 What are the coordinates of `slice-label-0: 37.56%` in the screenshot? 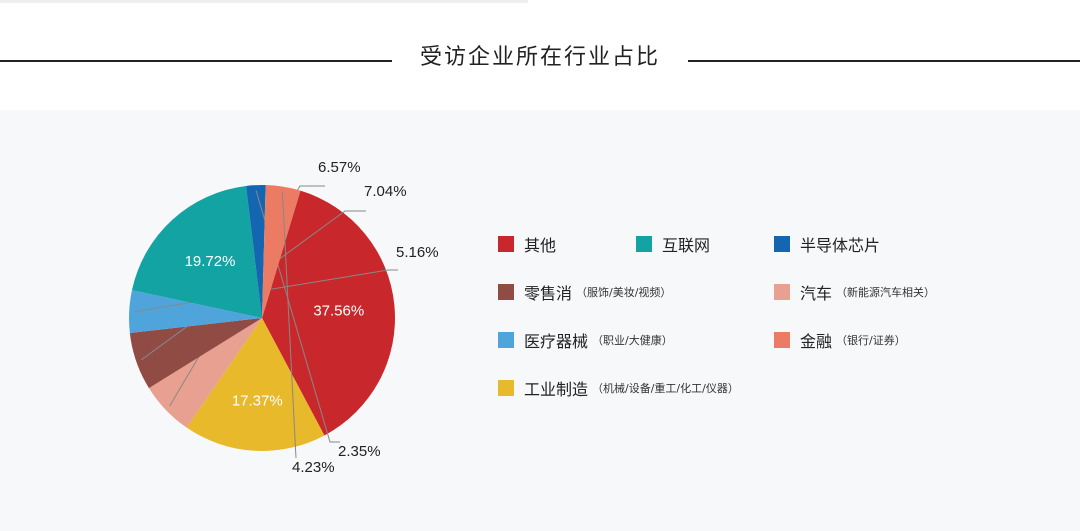 It's located at (338, 310).